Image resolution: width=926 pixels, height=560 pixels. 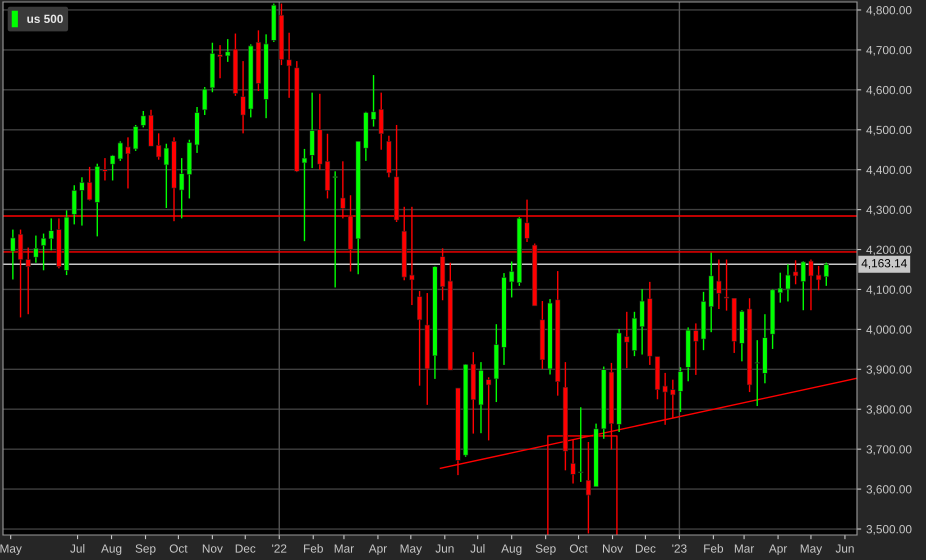 I want to click on y-tick-label: 3,800.00, so click(x=889, y=410).